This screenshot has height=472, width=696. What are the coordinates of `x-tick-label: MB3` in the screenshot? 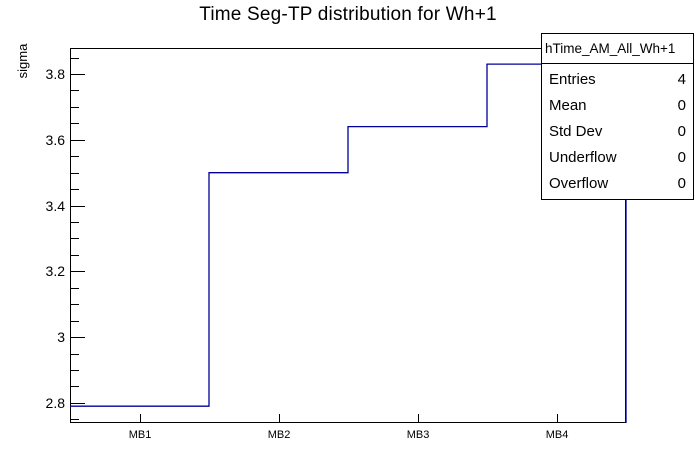 It's located at (418, 435).